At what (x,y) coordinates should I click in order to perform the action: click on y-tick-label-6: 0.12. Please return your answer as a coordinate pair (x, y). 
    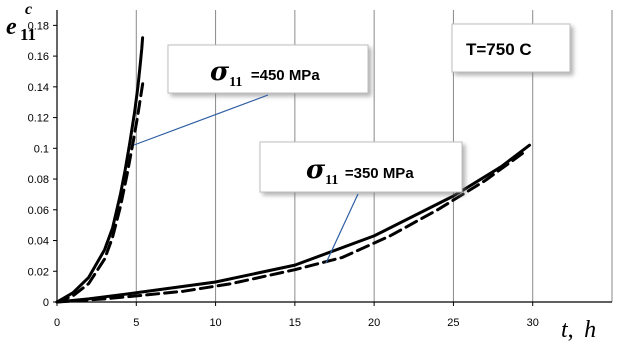
    Looking at the image, I should click on (38, 119).